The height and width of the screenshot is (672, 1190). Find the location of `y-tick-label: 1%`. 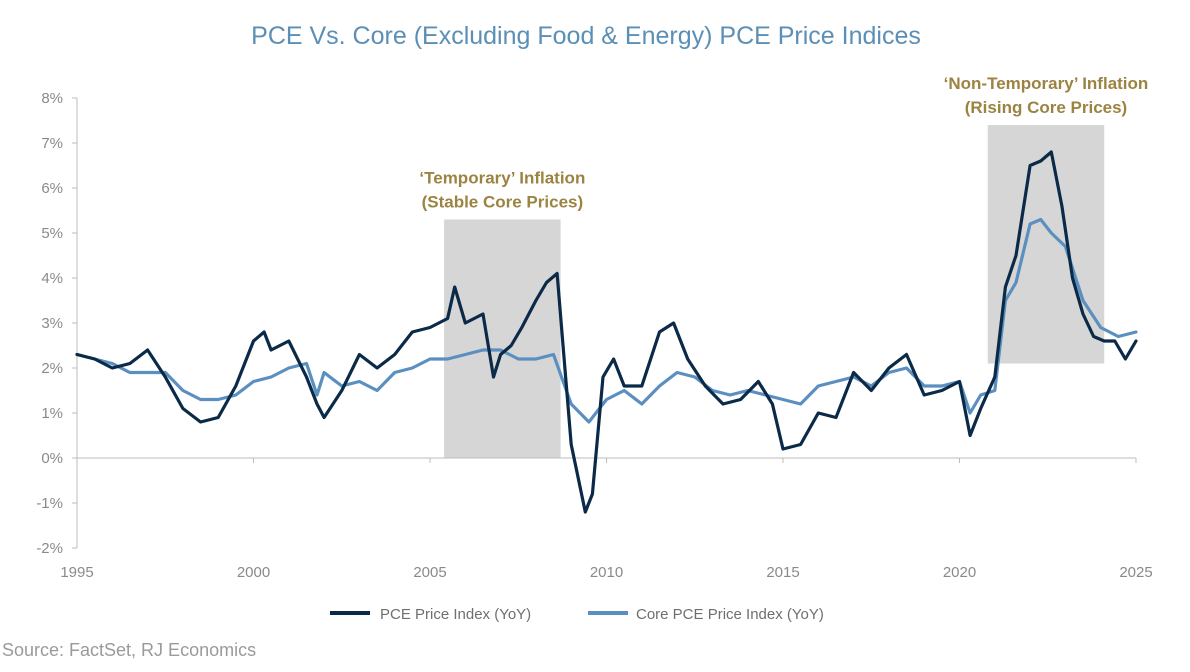

y-tick-label: 1% is located at coordinates (52, 413).